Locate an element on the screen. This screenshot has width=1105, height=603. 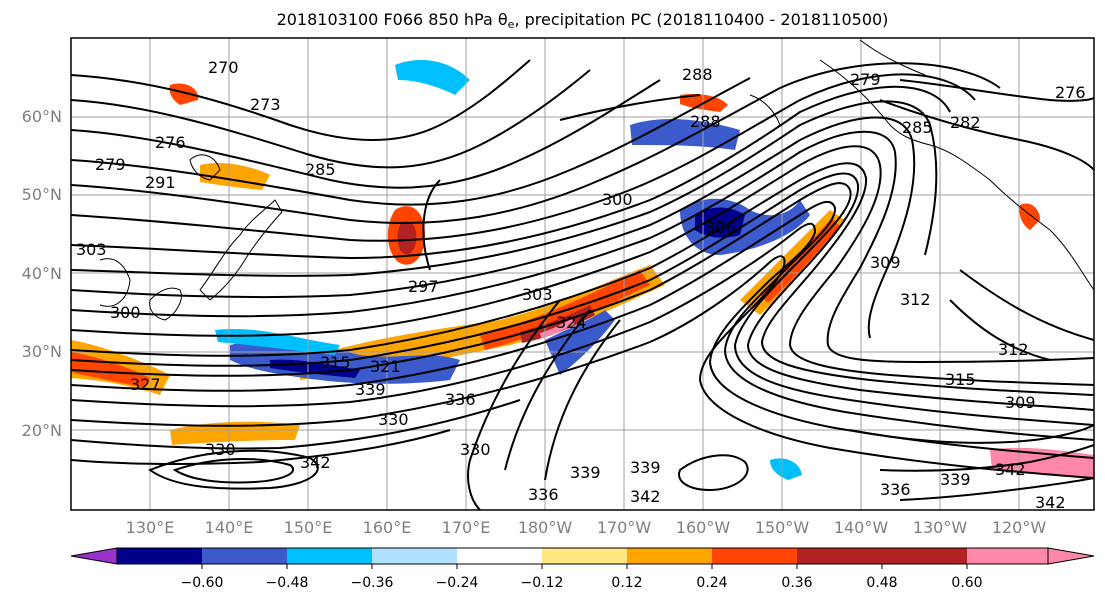
colorbar-extend-high is located at coordinates (1071, 556).